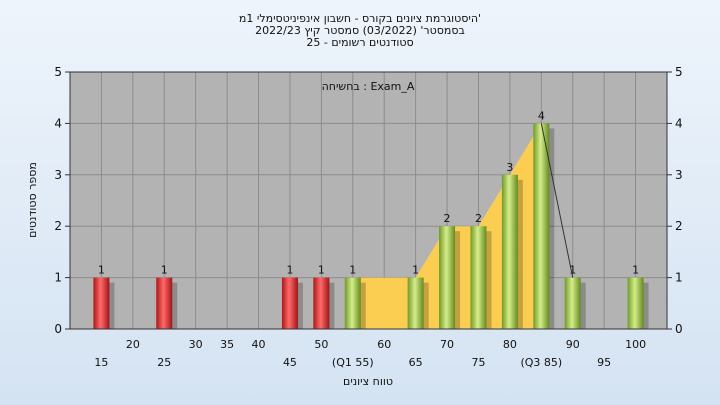 This screenshot has width=720, height=405. I want to click on y-tick-label-left: 1, so click(58, 278).